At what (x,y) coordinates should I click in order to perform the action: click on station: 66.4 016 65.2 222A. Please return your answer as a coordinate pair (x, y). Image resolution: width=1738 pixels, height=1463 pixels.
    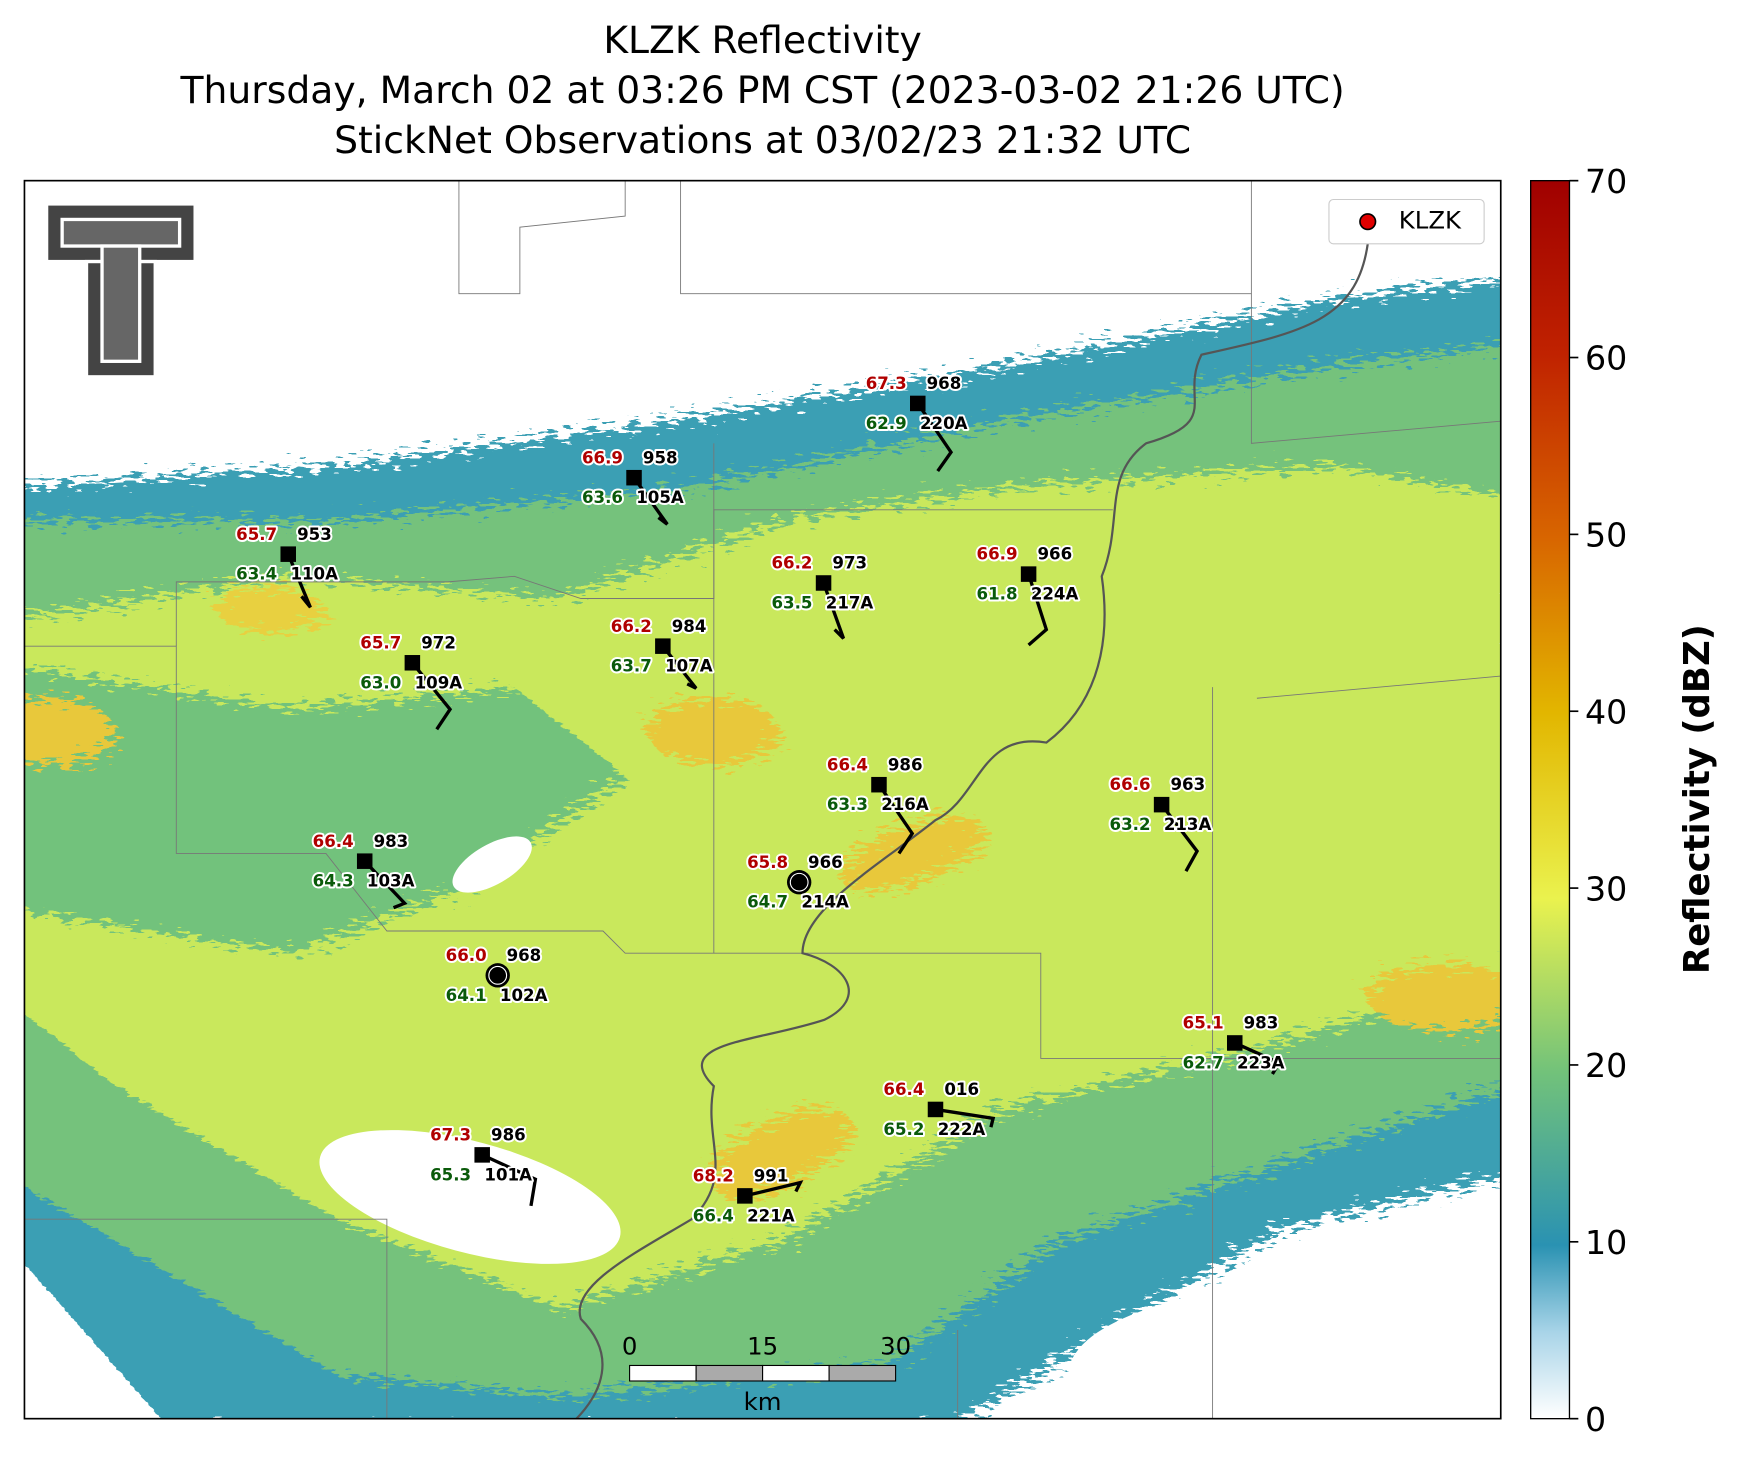
    Looking at the image, I should click on (938, 1109).